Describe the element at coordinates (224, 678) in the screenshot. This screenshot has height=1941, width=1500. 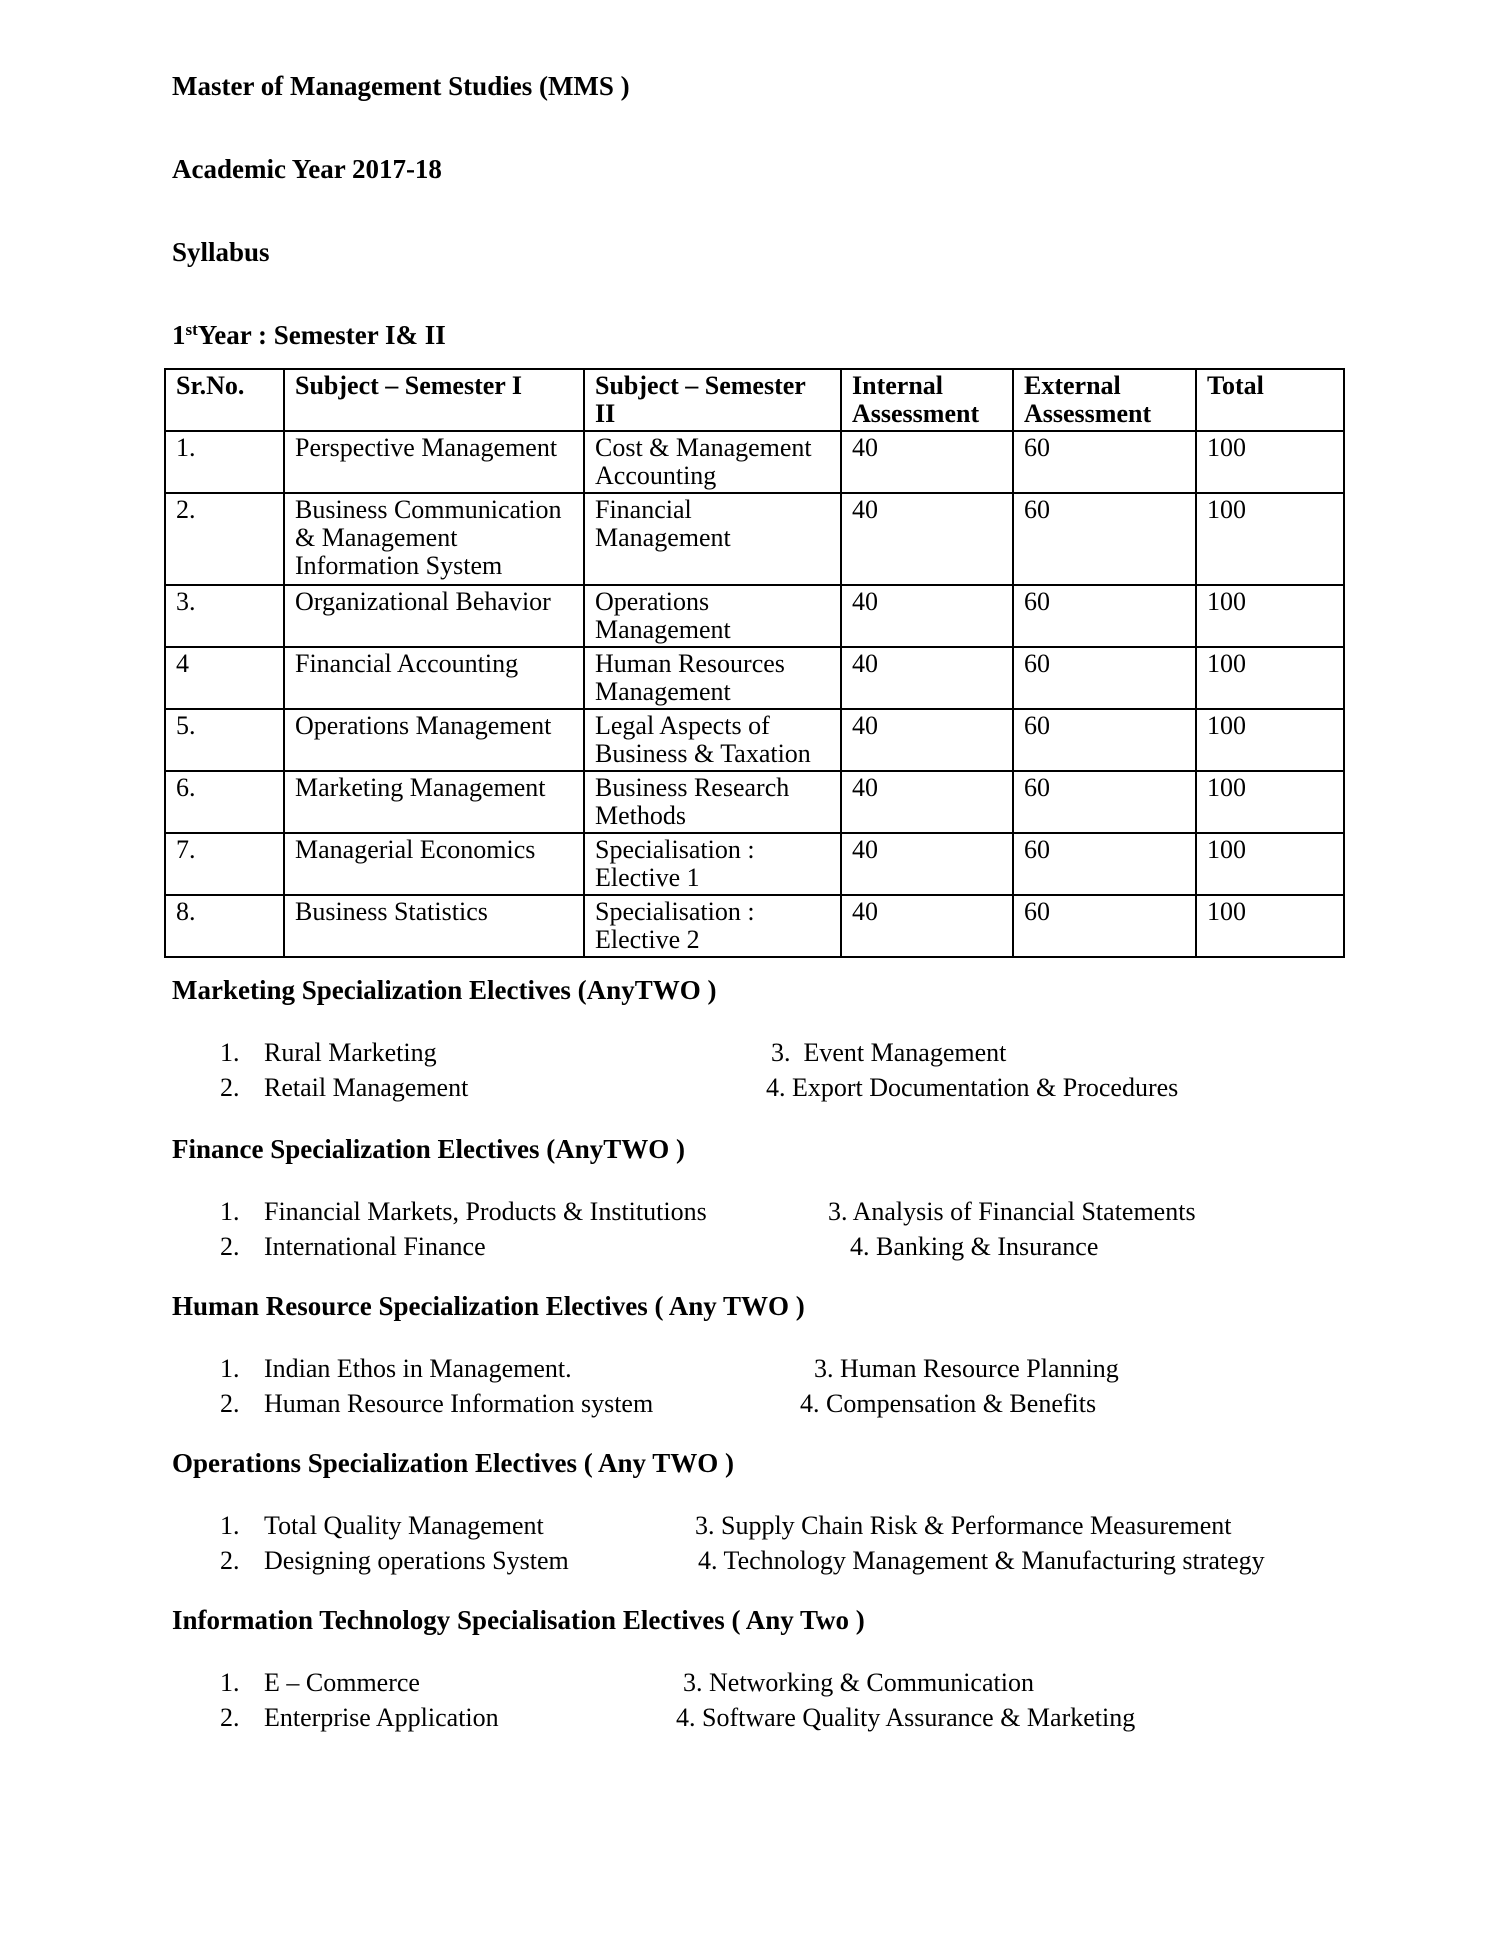
I see `table-cell: 4` at that location.